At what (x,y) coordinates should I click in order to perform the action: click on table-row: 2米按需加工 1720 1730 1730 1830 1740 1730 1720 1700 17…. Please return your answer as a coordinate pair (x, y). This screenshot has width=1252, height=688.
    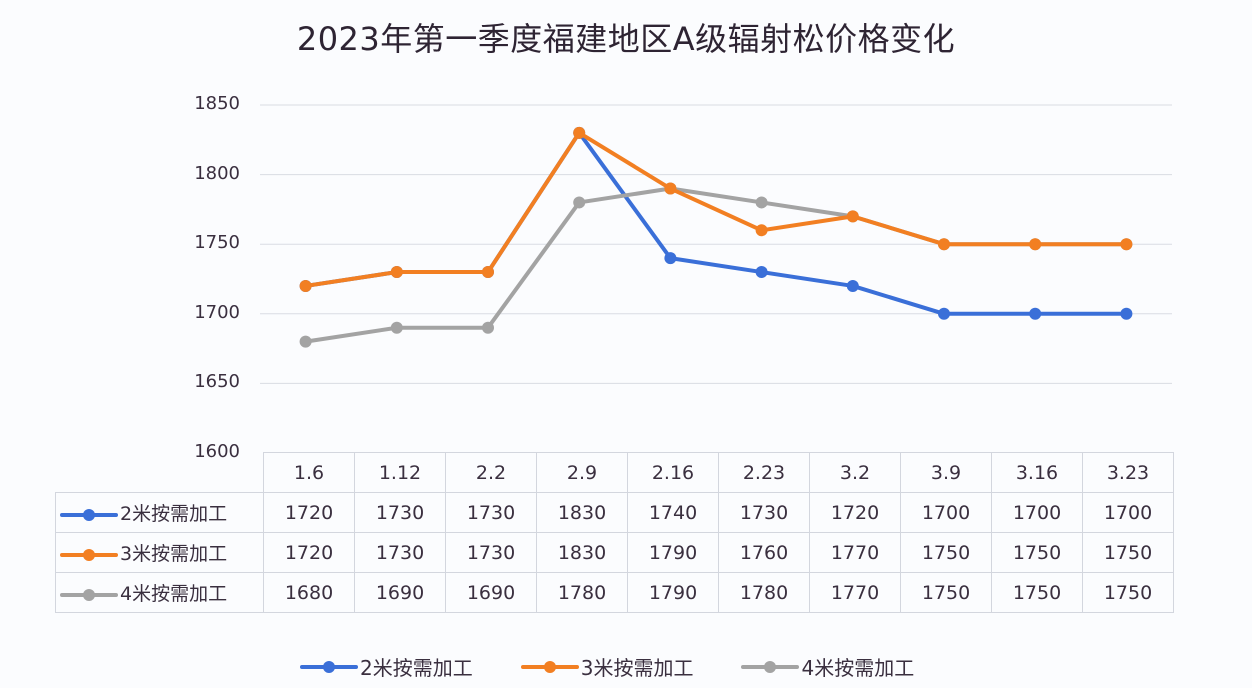
    Looking at the image, I should click on (614, 512).